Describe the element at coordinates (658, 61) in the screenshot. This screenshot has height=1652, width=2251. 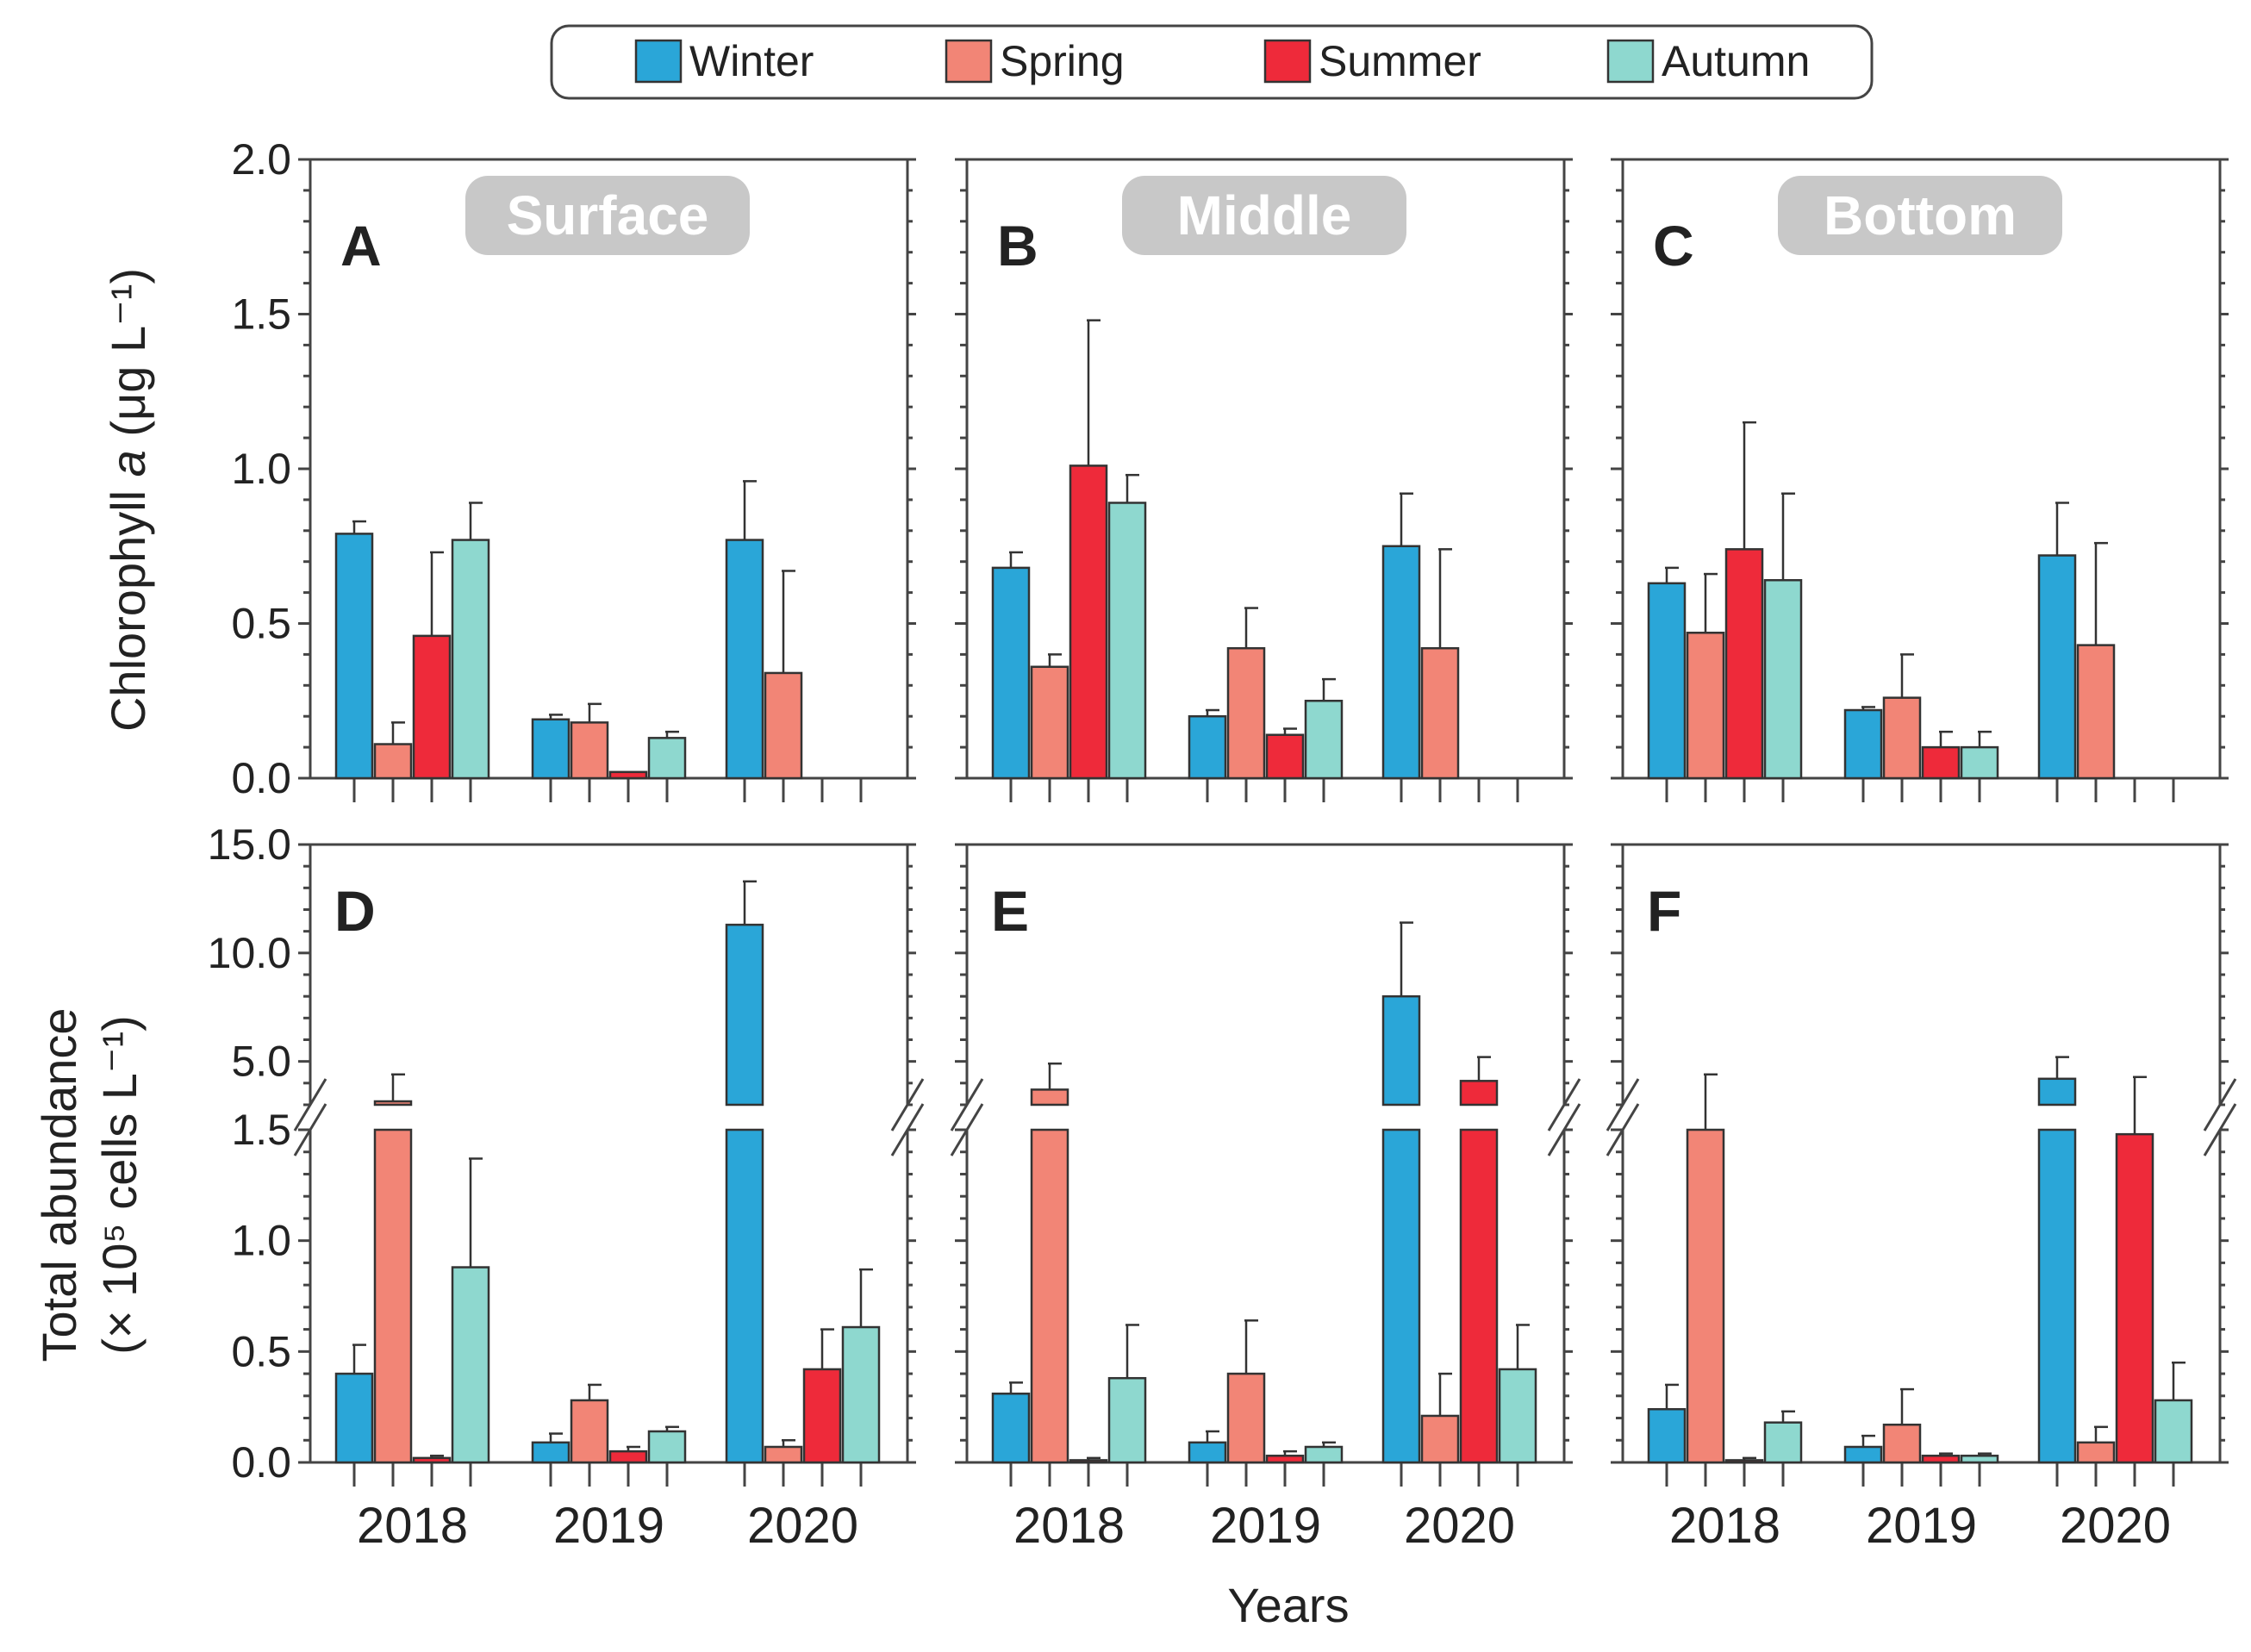
I see `legend-swatch-winter` at that location.